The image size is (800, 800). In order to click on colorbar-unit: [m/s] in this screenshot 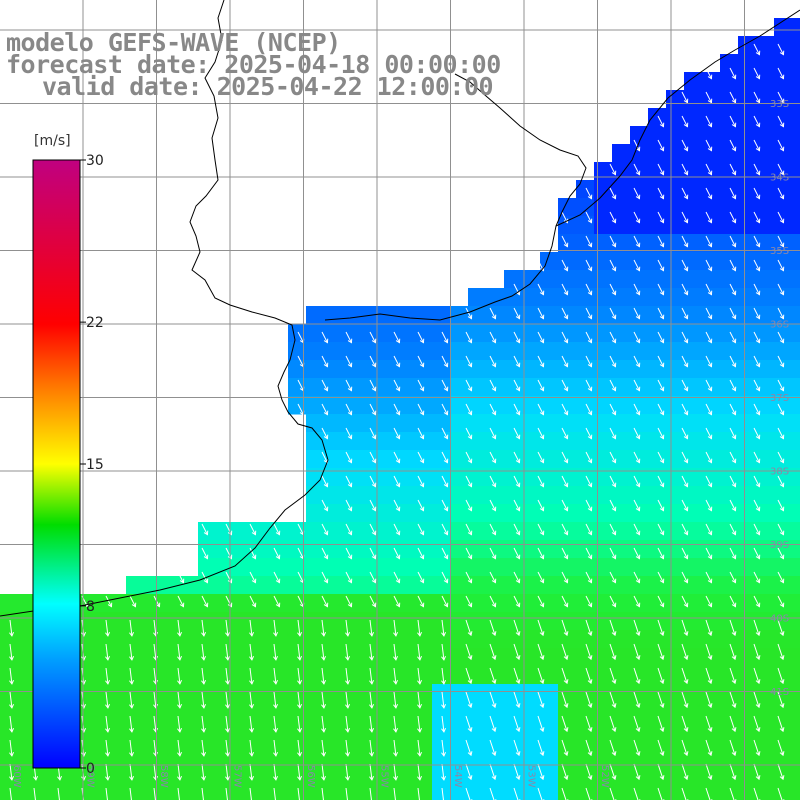, I will do `click(52, 141)`.